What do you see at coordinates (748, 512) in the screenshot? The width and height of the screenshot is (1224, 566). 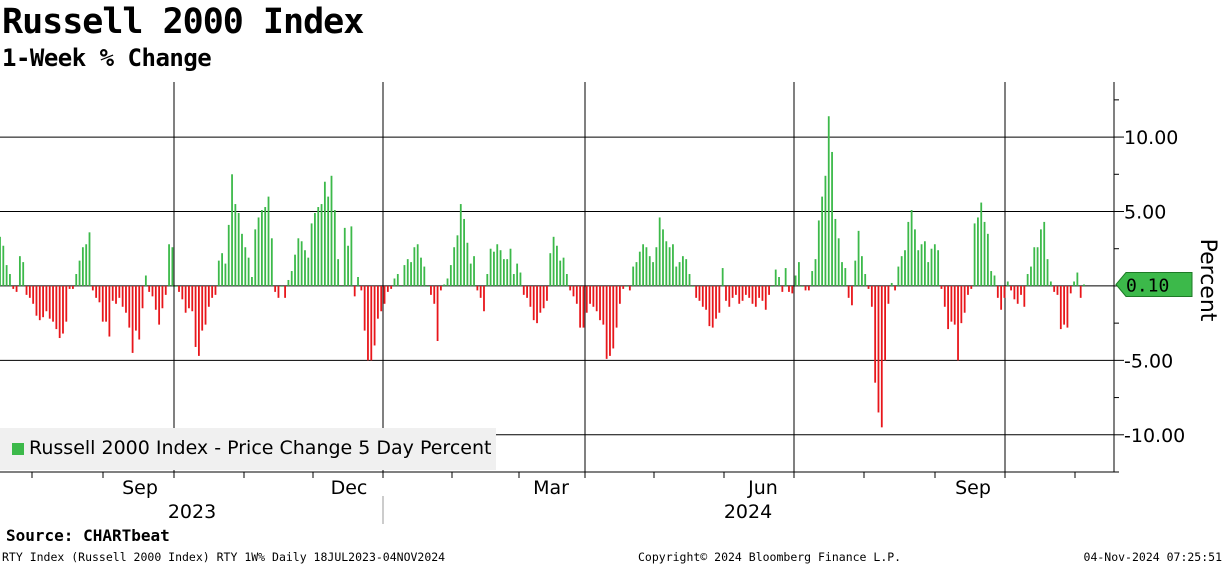 I see `x-year-label: 2024` at bounding box center [748, 512].